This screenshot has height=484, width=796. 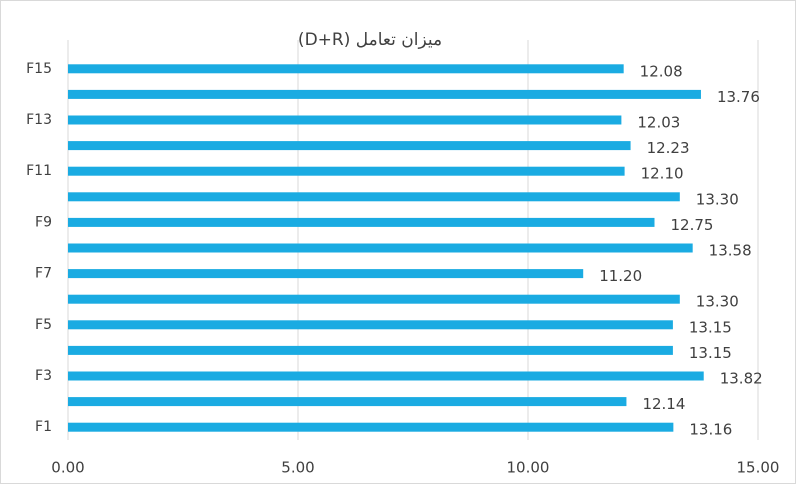 I want to click on x-tick-label: 5.00, so click(x=297, y=468).